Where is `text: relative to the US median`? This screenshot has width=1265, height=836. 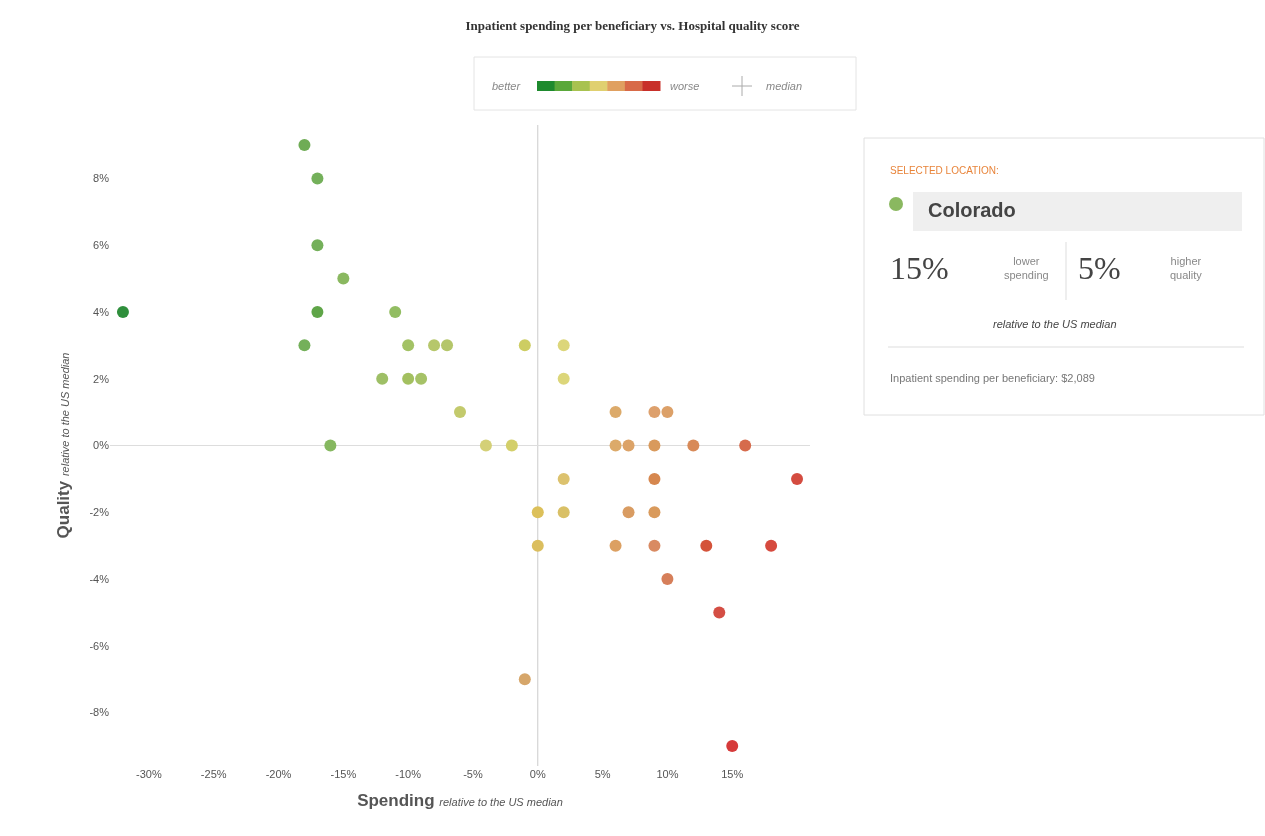 text: relative to the US median is located at coordinates (1055, 324).